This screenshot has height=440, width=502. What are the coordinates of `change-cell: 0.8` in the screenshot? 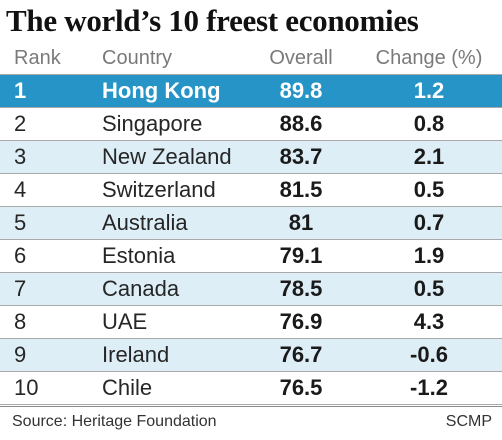 It's located at (429, 123).